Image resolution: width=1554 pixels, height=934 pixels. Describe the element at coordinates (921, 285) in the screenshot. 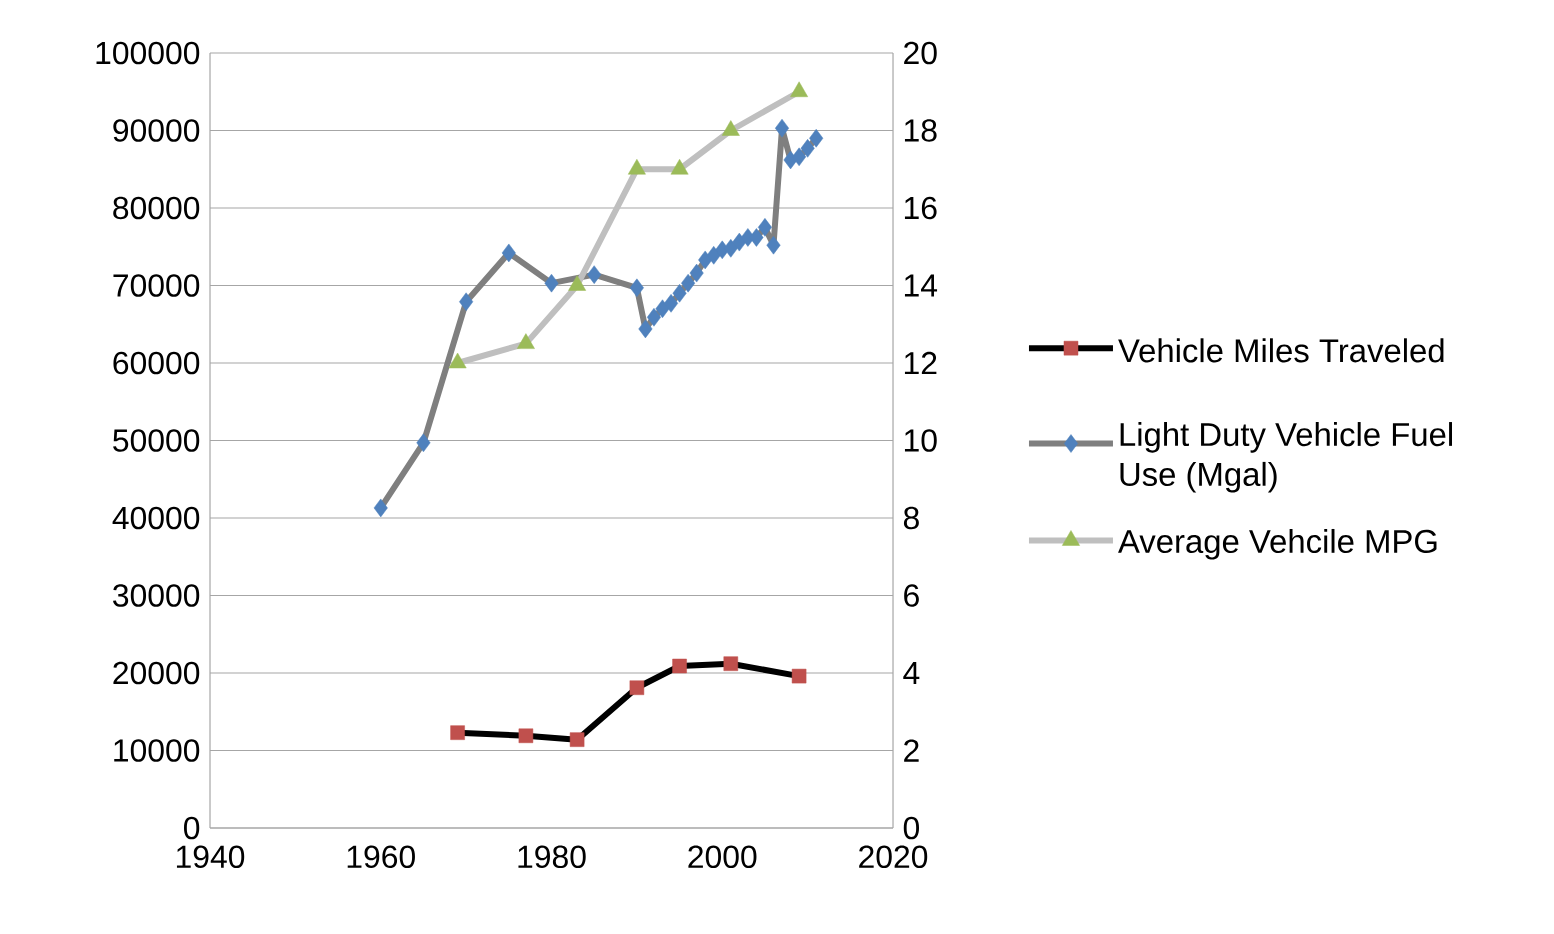

I see `y2-tick-label: 14` at that location.